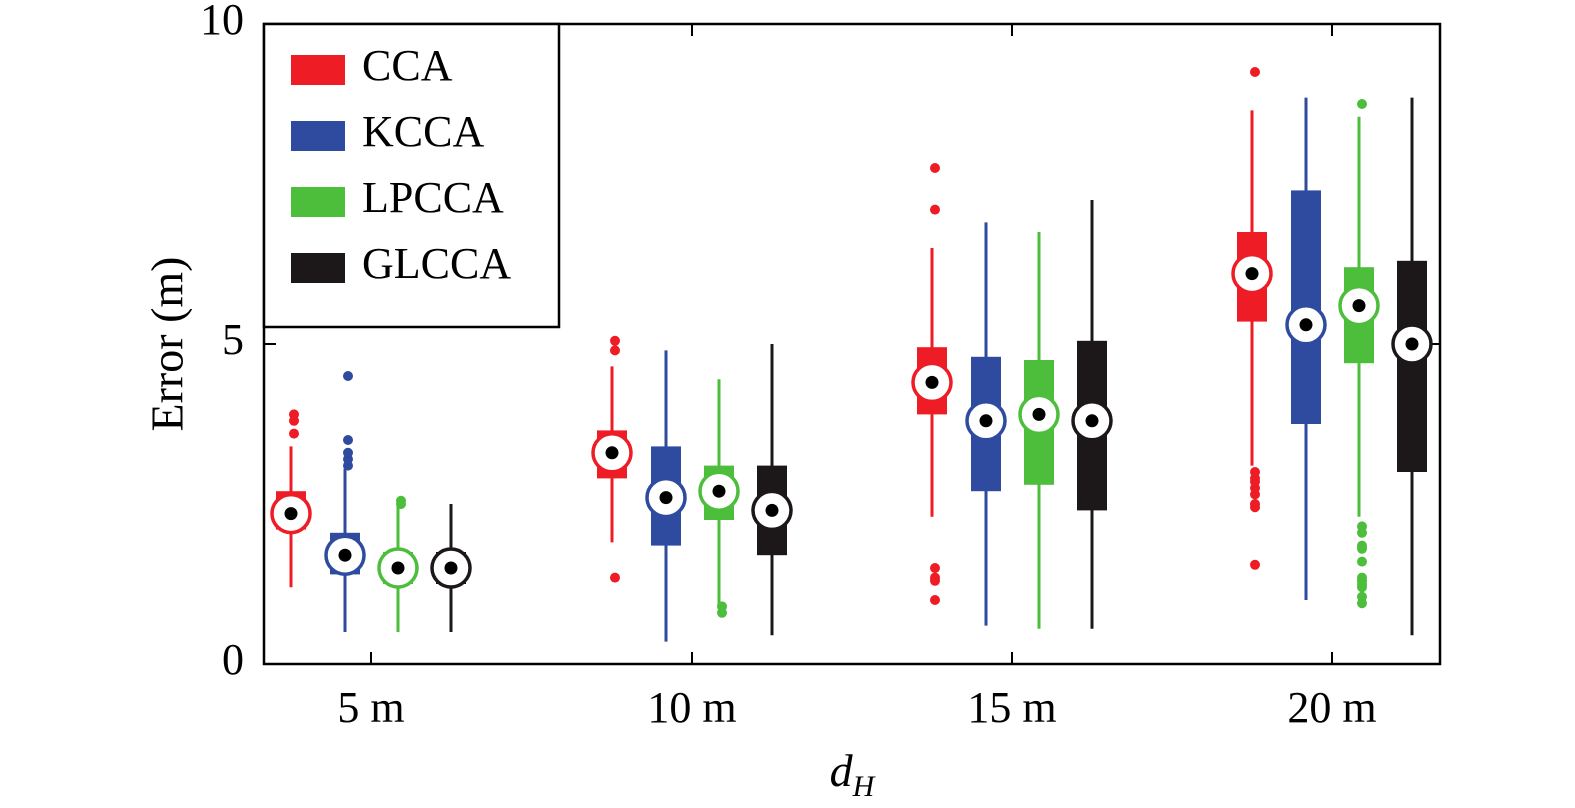 The width and height of the screenshot is (1575, 808). What do you see at coordinates (407, 65) in the screenshot?
I see `legend-label-cca: CCA` at bounding box center [407, 65].